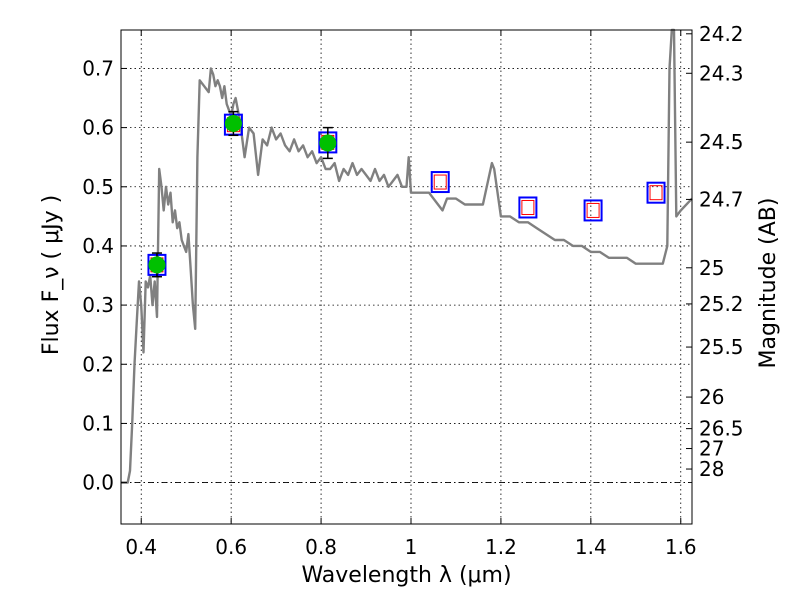 This screenshot has height=600, width=800. Describe the element at coordinates (721, 347) in the screenshot. I see `right-tick-label: 25.5` at that location.